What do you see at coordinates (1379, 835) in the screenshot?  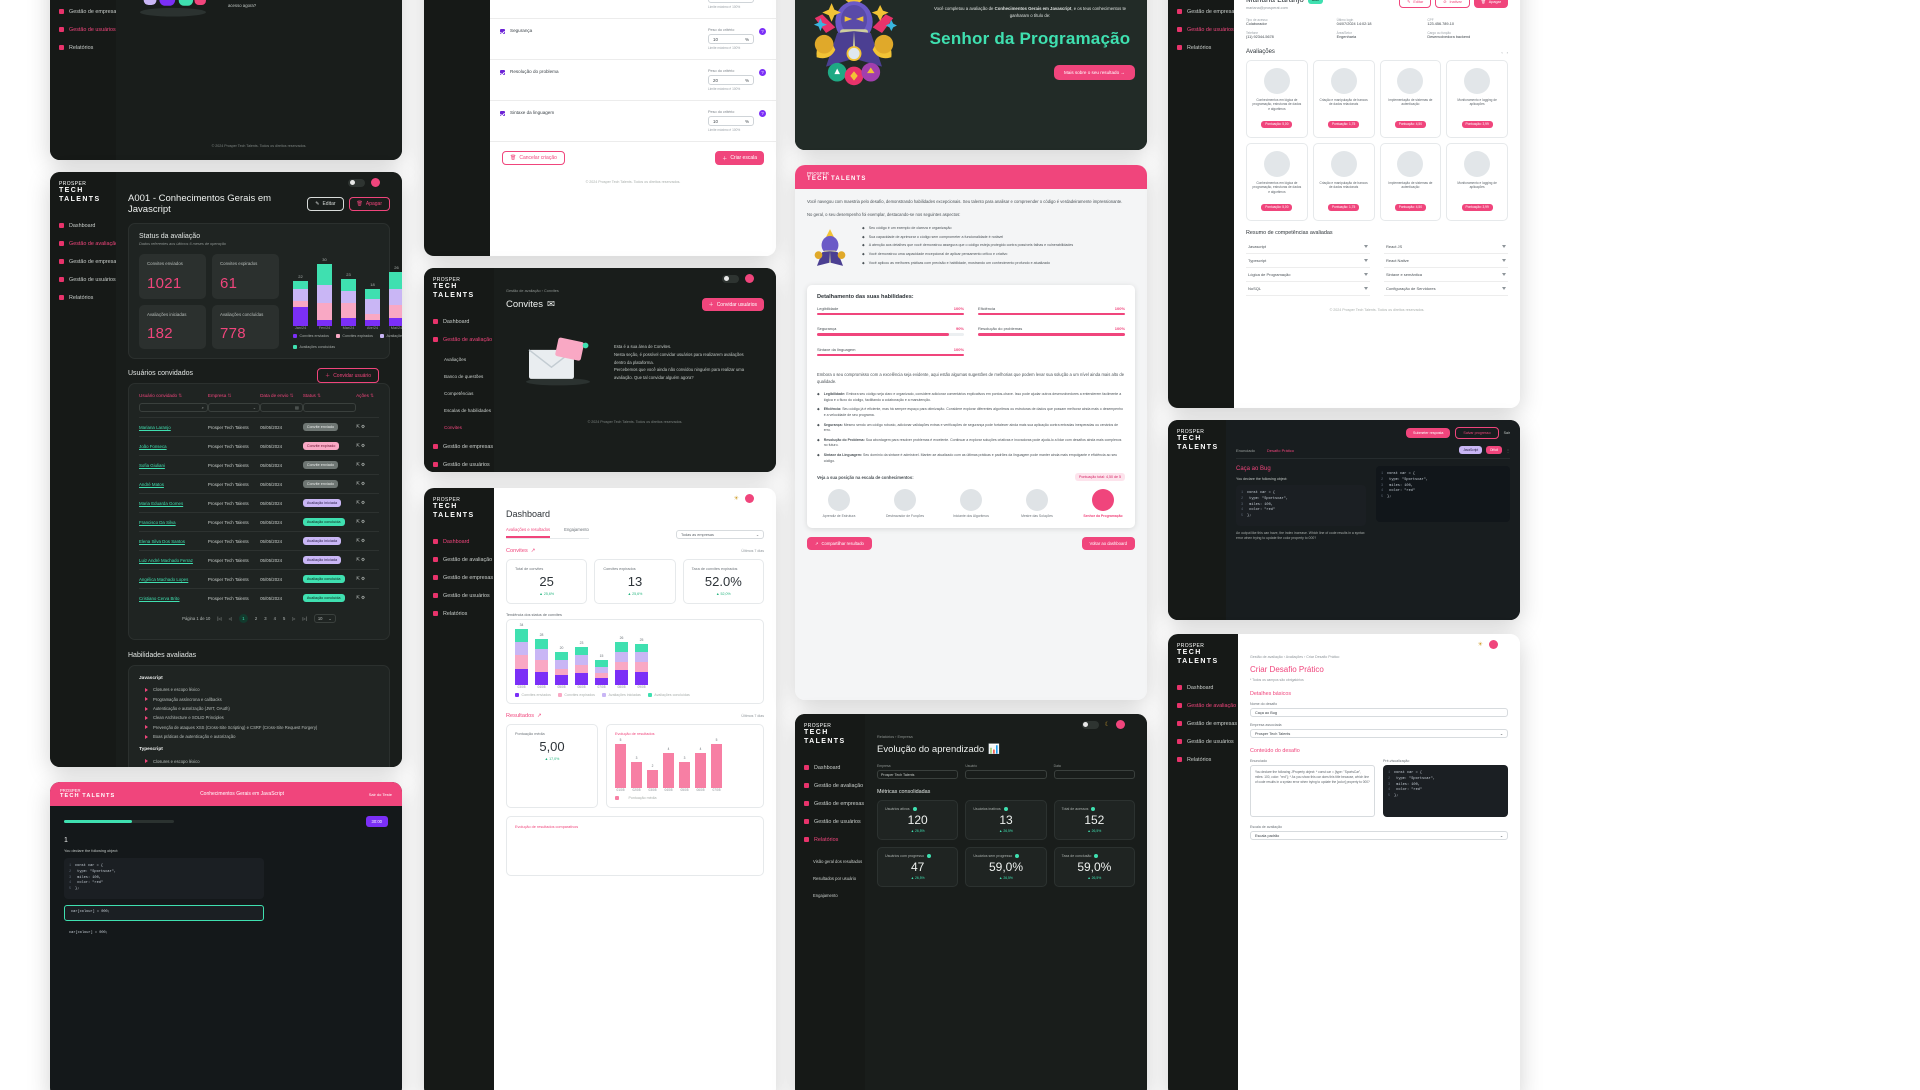 I see `scale-select: Escala padrão ⌄` at bounding box center [1379, 835].